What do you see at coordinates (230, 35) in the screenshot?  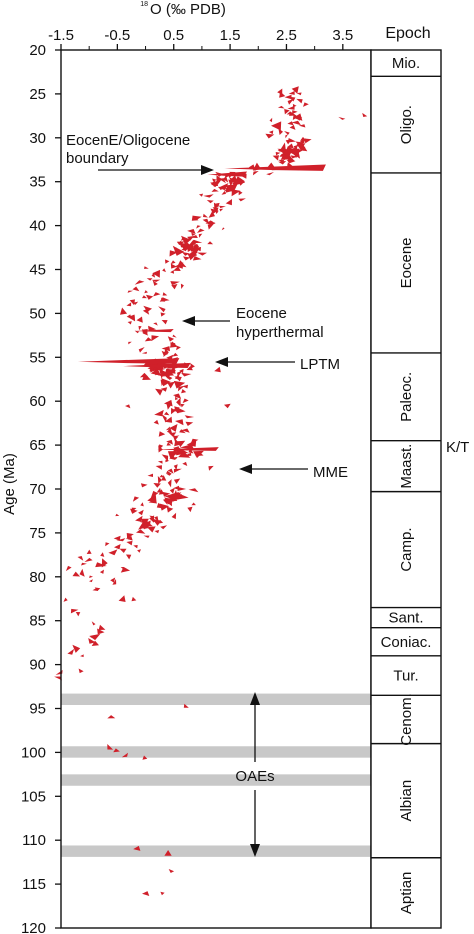 I see `x-tick-label: 1.5` at bounding box center [230, 35].